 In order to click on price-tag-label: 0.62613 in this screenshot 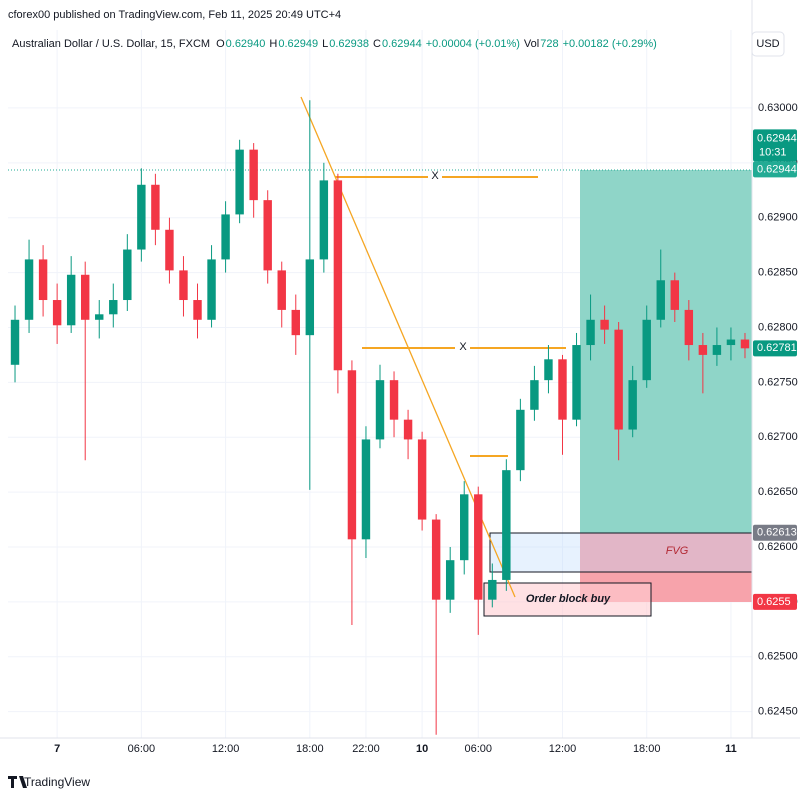, I will do `click(777, 533)`.